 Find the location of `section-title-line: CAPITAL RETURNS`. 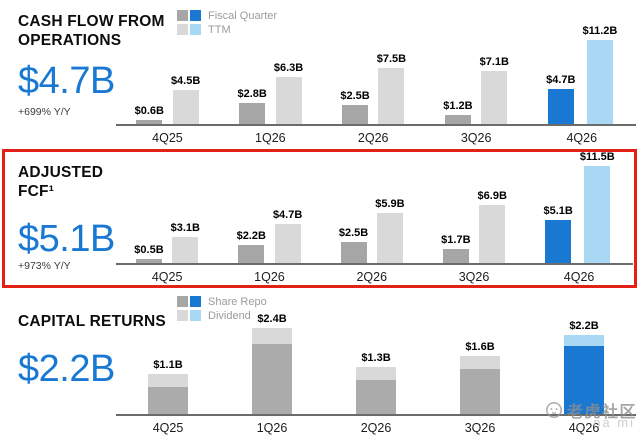

section-title-line: CAPITAL RETURNS is located at coordinates (92, 321).